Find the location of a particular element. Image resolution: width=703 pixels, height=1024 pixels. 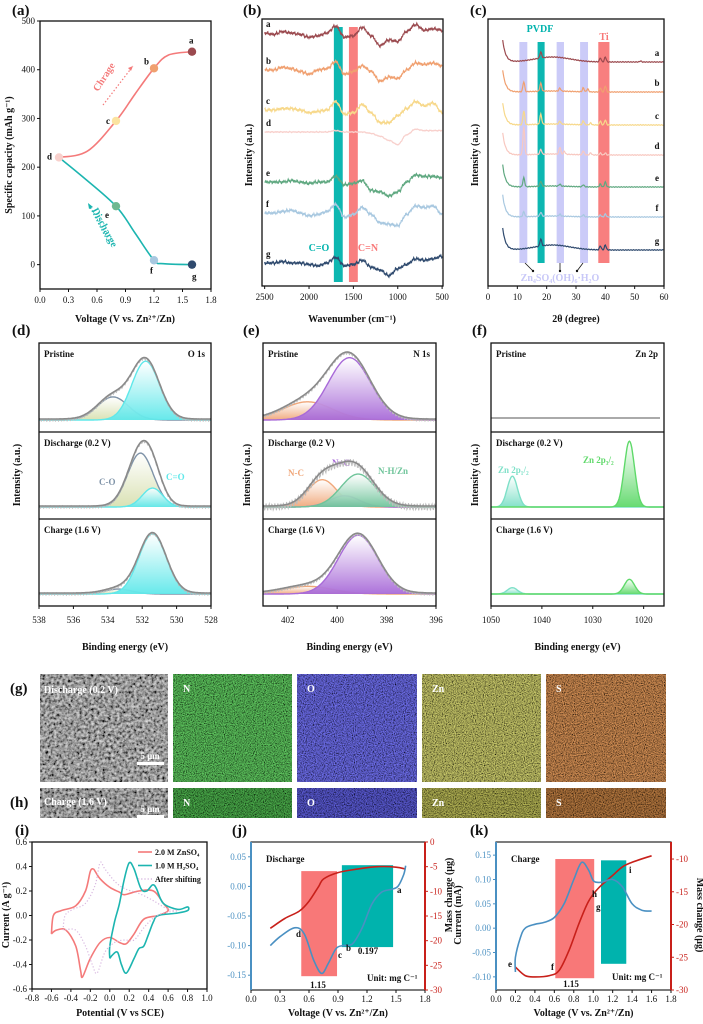

eds-map-N is located at coordinates (232, 728).